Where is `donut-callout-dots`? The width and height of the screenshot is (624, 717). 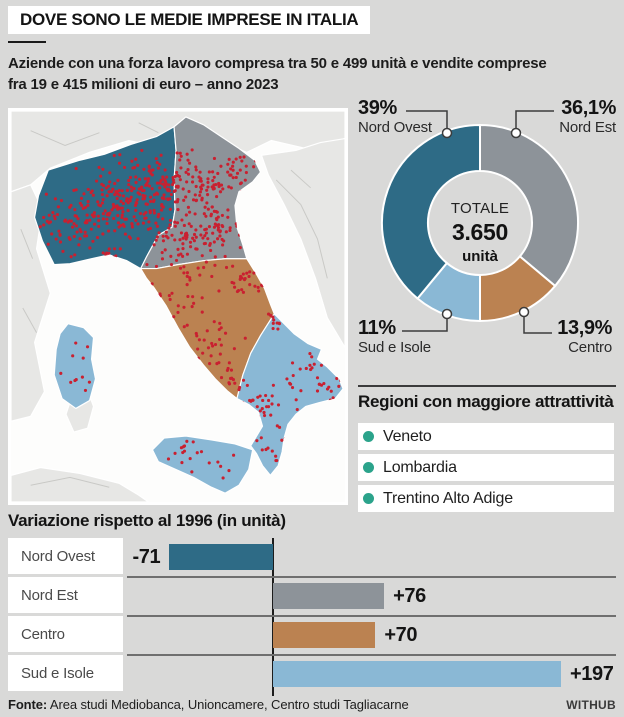
donut-callout-dots is located at coordinates (485, 223).